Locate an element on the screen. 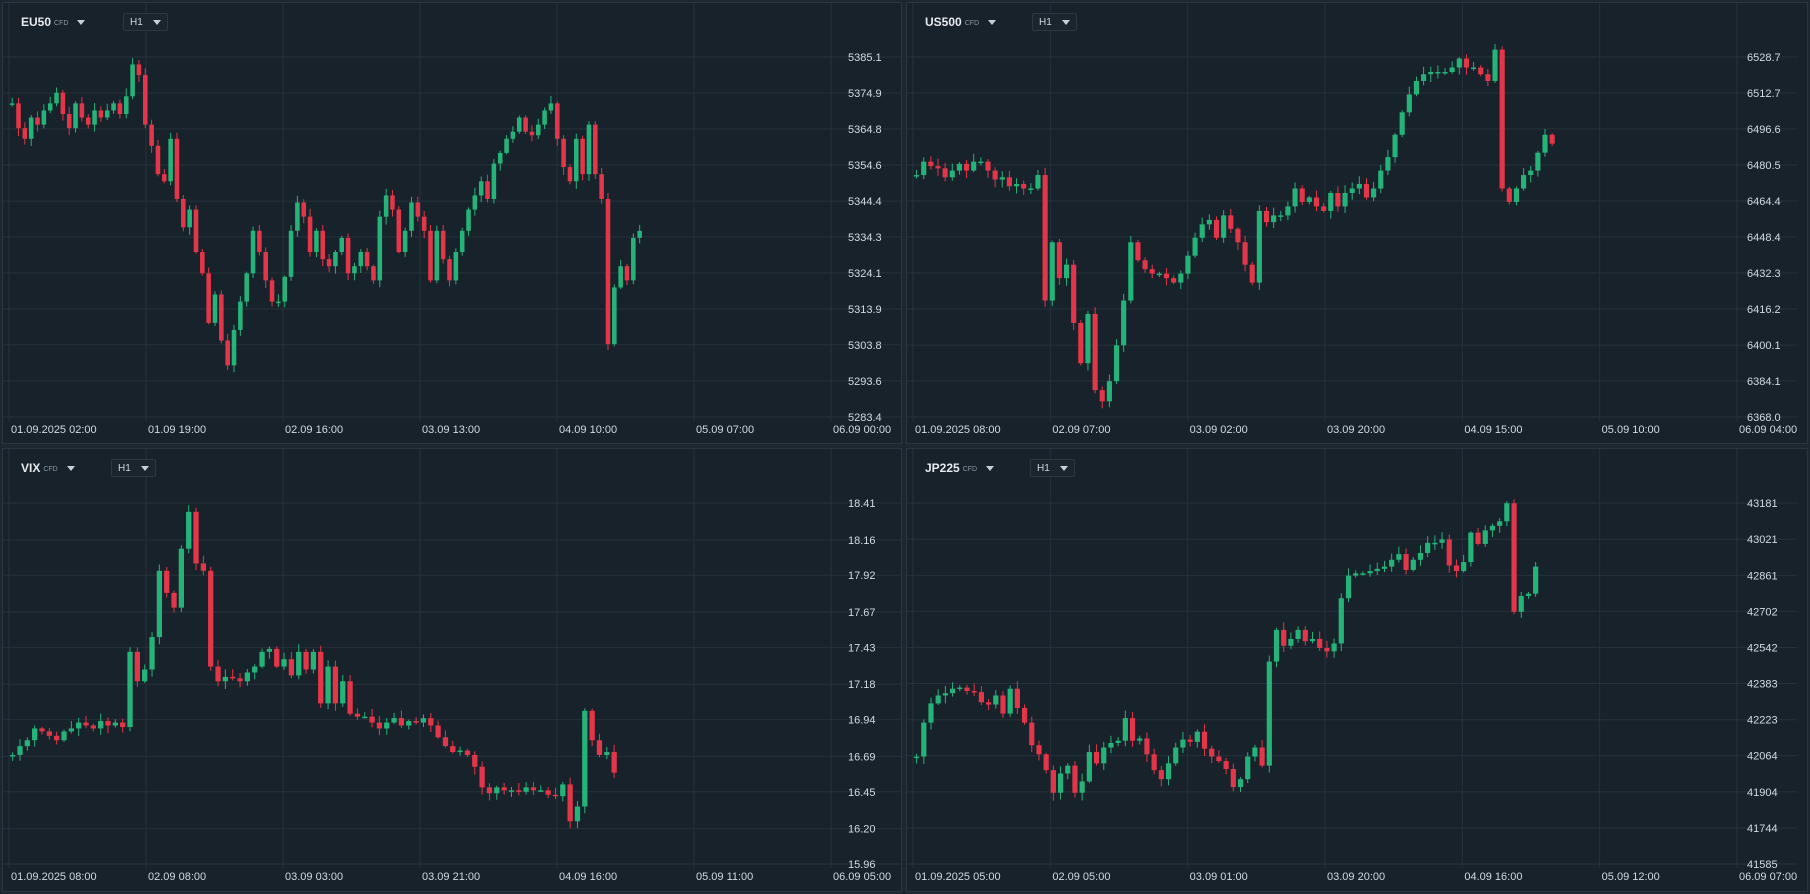 Image resolution: width=1810 pixels, height=894 pixels. y-tick-label: 5334.3 is located at coordinates (865, 238).